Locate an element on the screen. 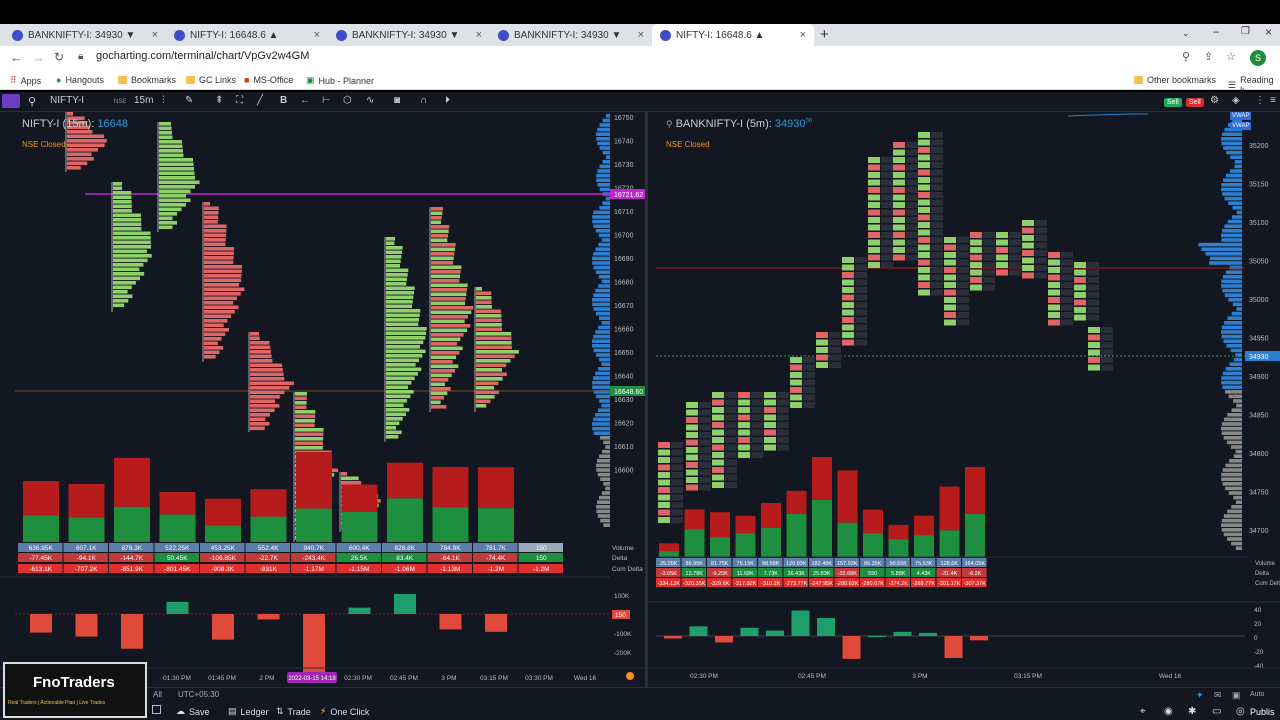 Image resolution: width=1280 pixels, height=720 pixels. draw-icon: ✎ is located at coordinates (189, 100).